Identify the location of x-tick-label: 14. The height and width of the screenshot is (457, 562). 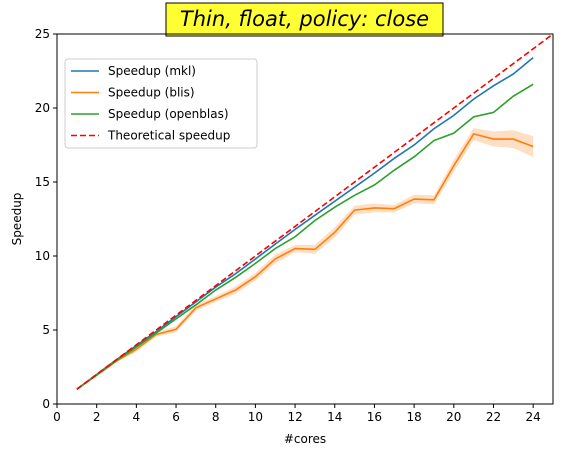
(334, 417).